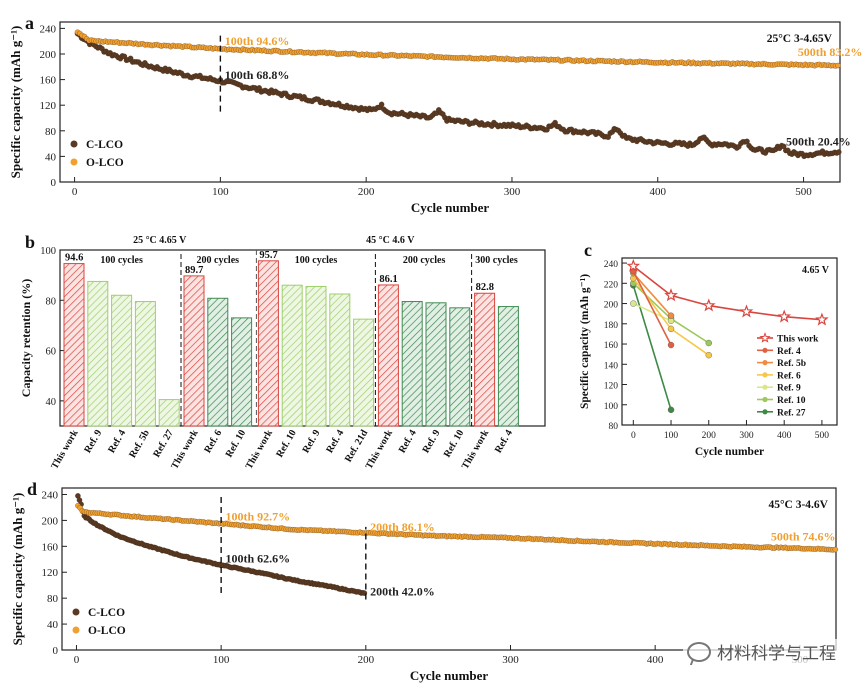 This screenshot has height=690, width=862. What do you see at coordinates (75, 192) in the screenshot?
I see `x-tick-label: 0` at bounding box center [75, 192].